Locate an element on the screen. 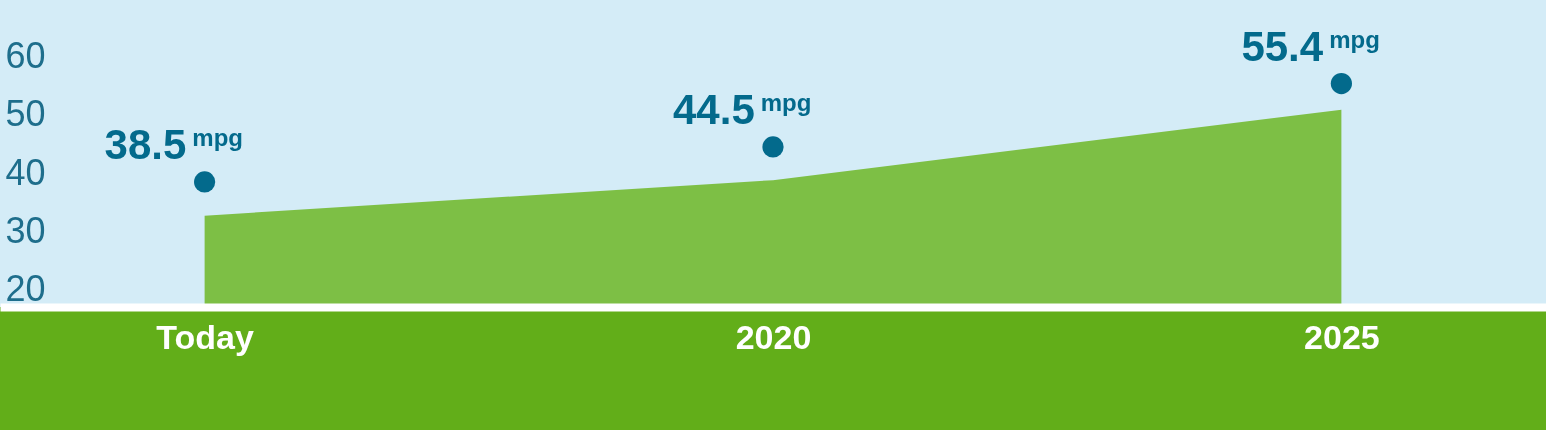 The height and width of the screenshot is (430, 1546). x-tick-label: Today is located at coordinates (205, 336).